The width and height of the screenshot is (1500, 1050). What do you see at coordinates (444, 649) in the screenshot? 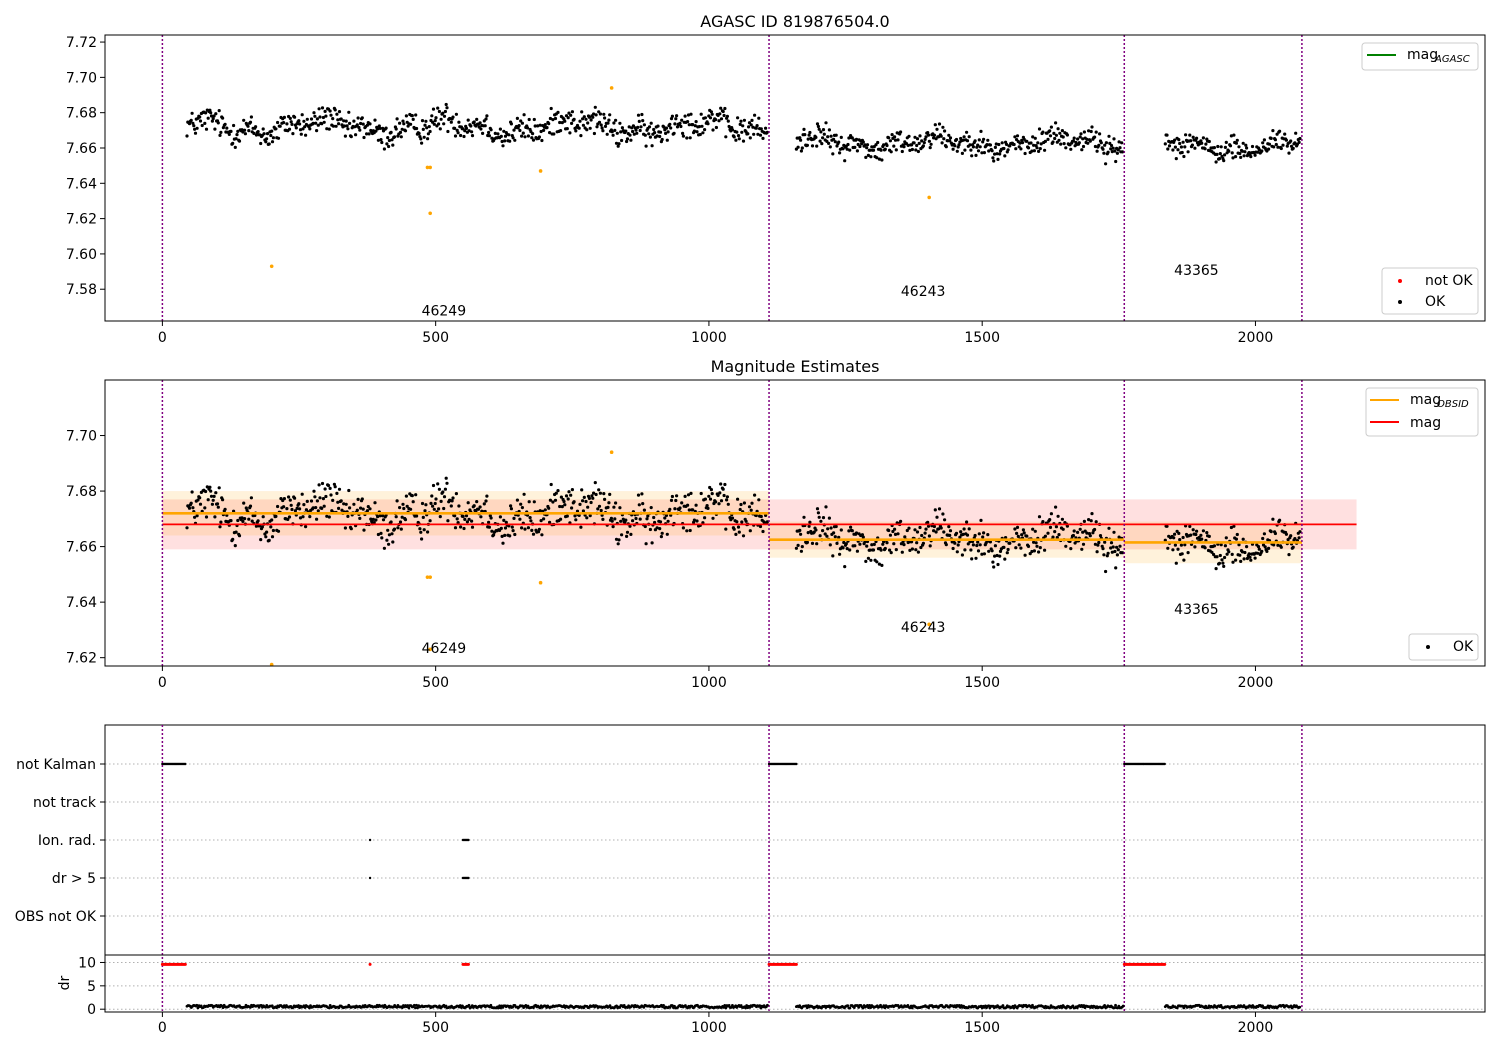
I see `obsid-label: 46249` at bounding box center [444, 649].